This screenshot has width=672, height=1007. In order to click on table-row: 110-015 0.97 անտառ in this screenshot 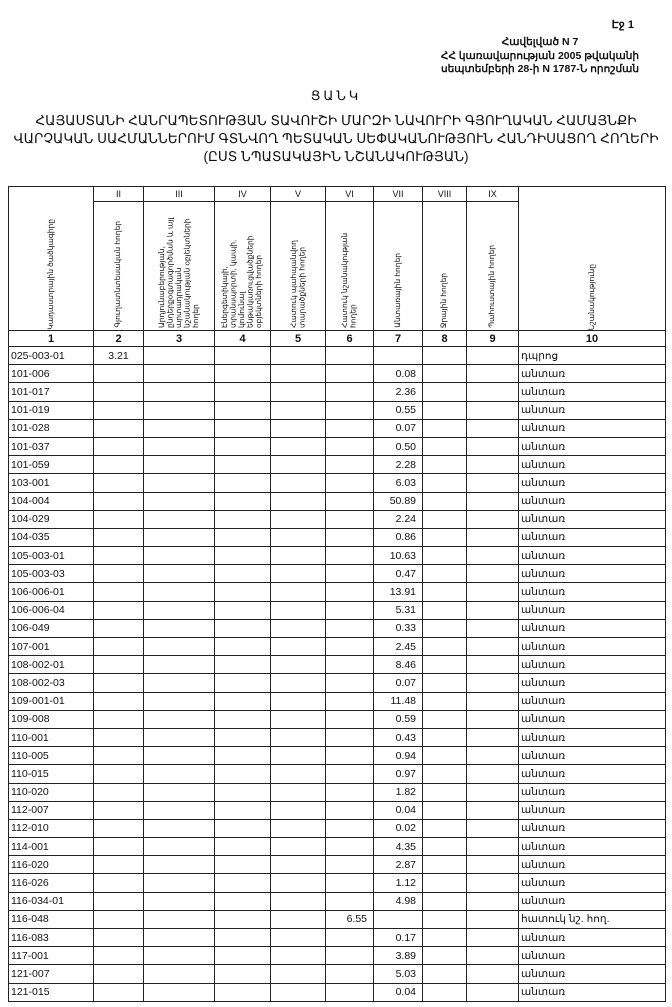, I will do `click(337, 774)`.